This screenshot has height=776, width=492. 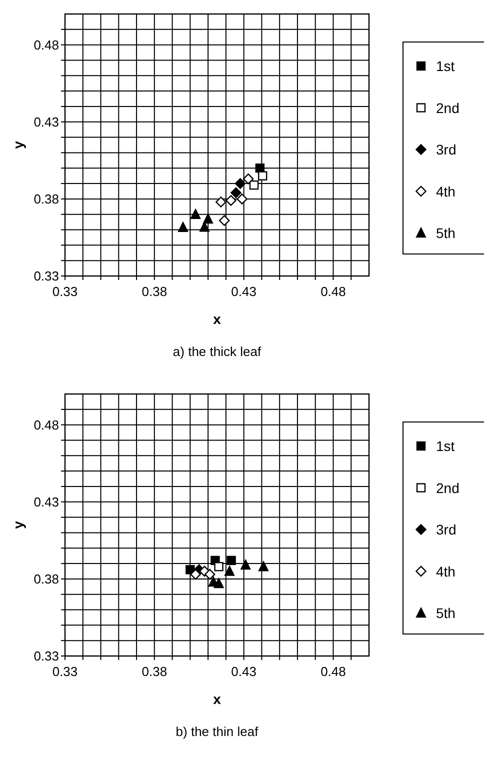 I want to click on text: b) the thin leaf, so click(x=217, y=731).